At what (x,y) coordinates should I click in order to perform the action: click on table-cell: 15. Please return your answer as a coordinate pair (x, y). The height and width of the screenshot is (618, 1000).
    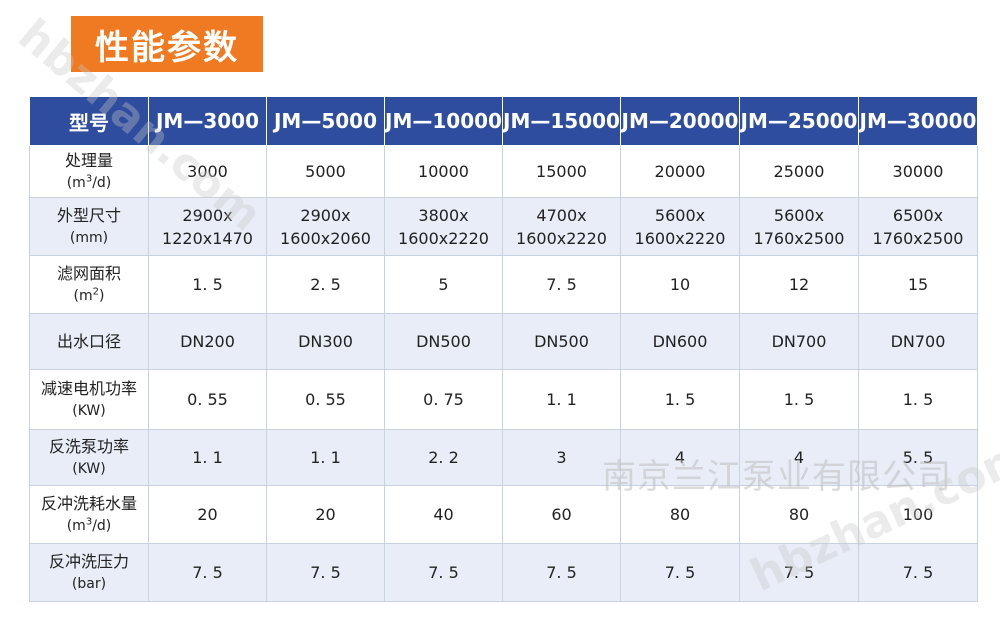
    Looking at the image, I should click on (918, 284).